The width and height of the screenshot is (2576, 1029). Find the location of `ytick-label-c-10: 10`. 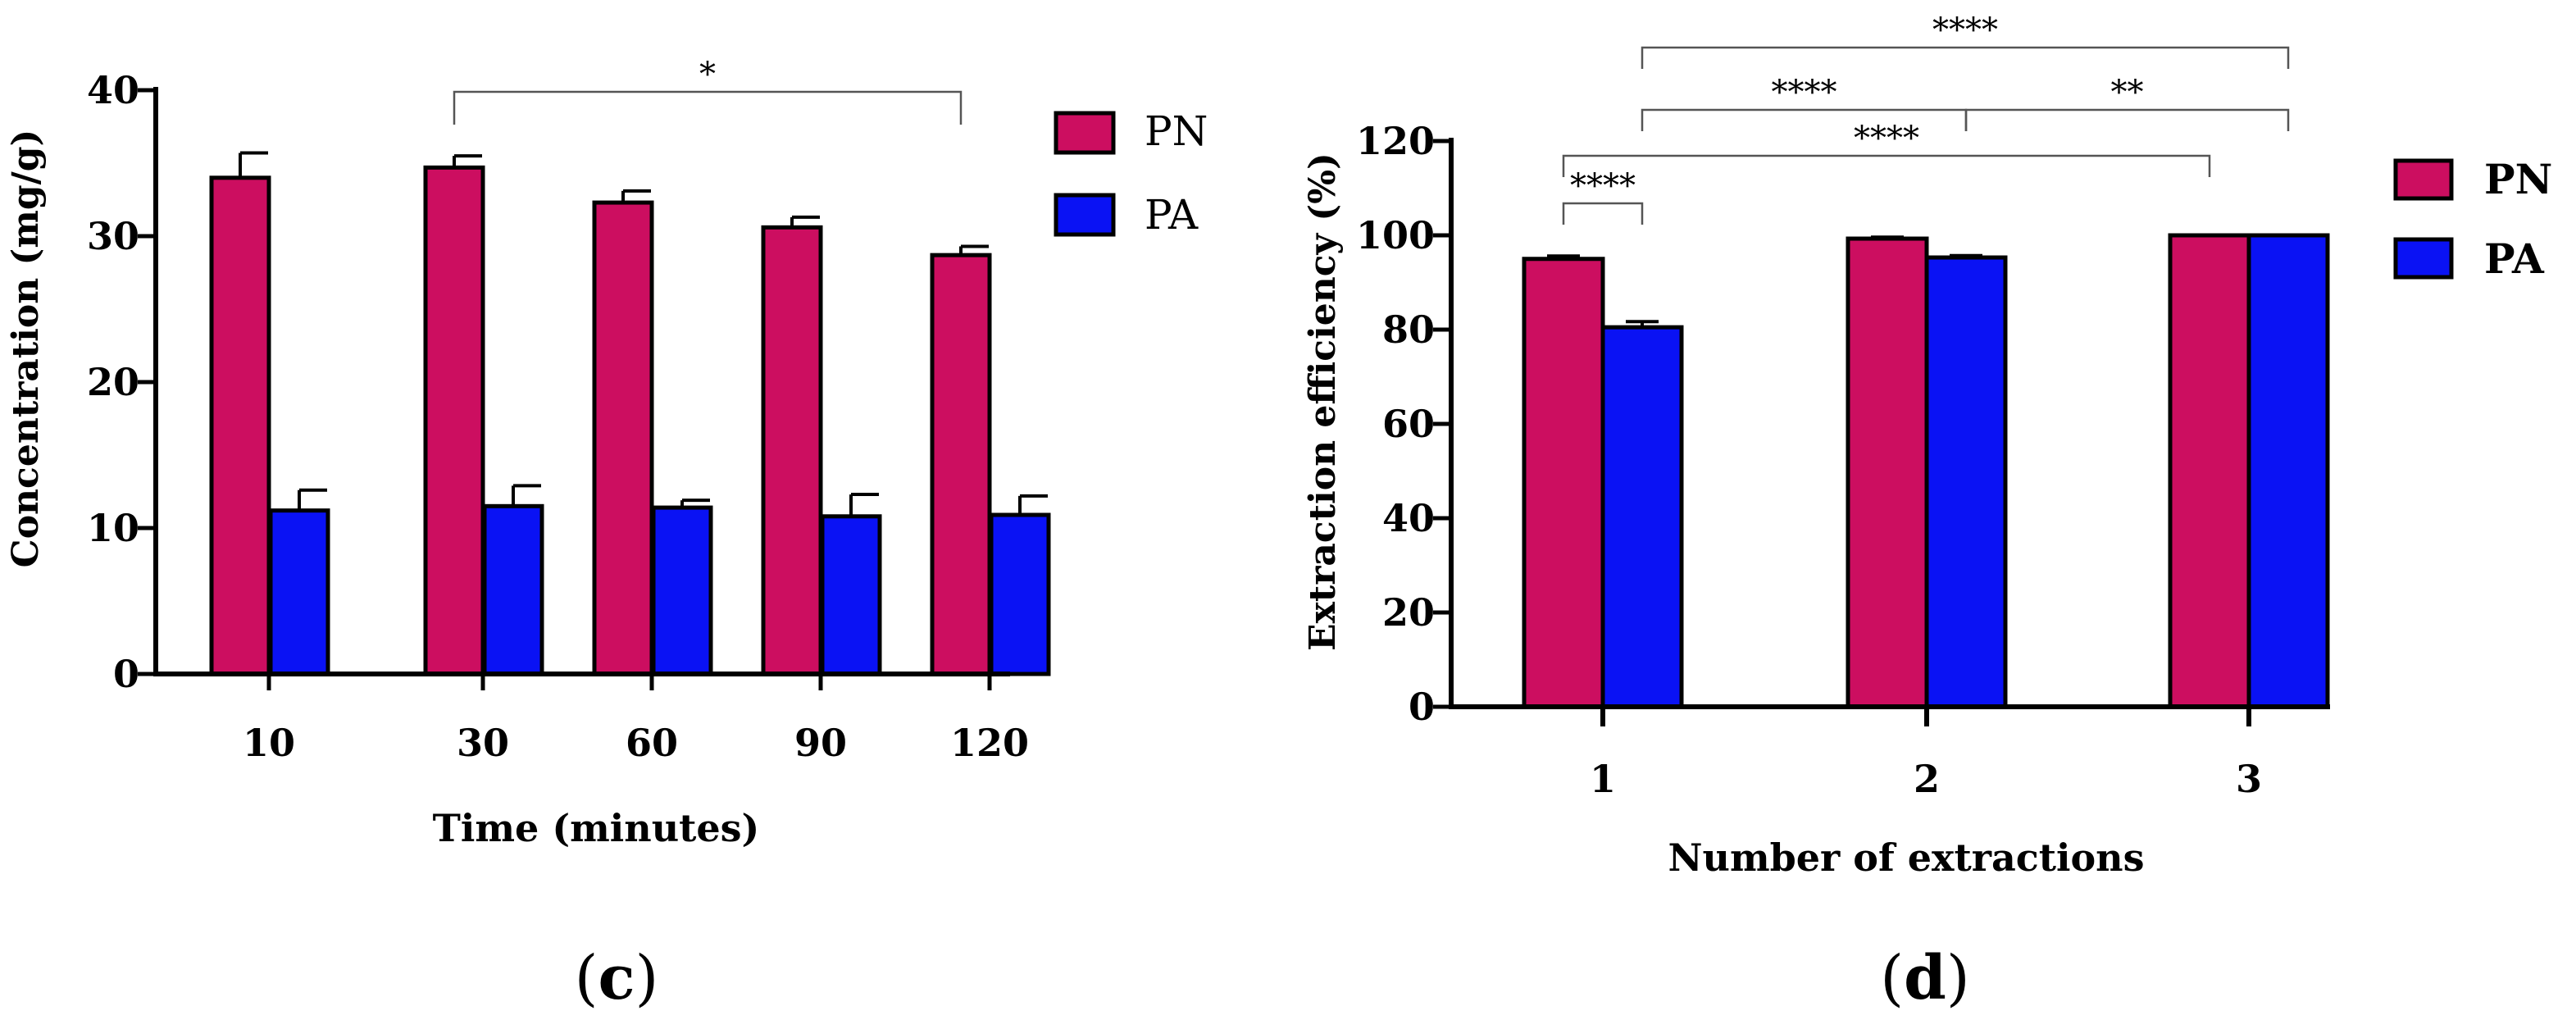

ytick-label-c-10: 10 is located at coordinates (113, 528).